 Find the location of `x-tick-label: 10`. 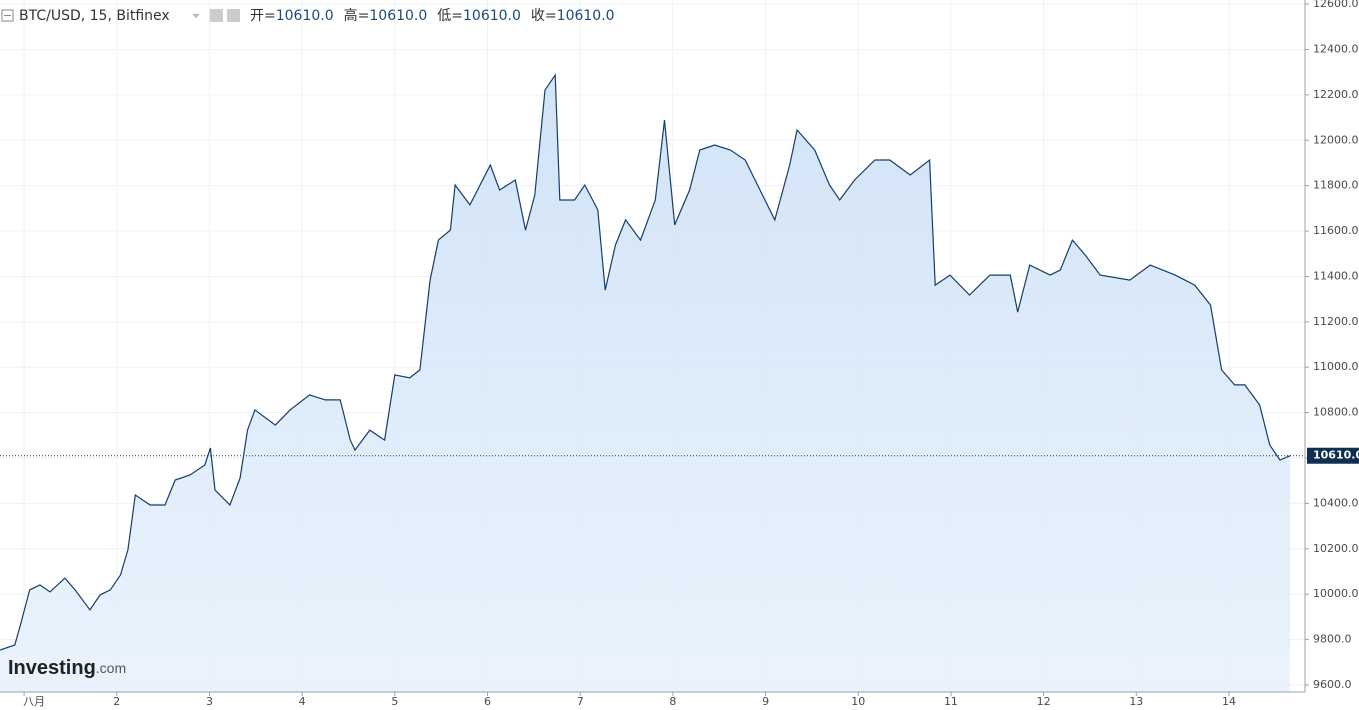

x-tick-label: 10 is located at coordinates (858, 701).